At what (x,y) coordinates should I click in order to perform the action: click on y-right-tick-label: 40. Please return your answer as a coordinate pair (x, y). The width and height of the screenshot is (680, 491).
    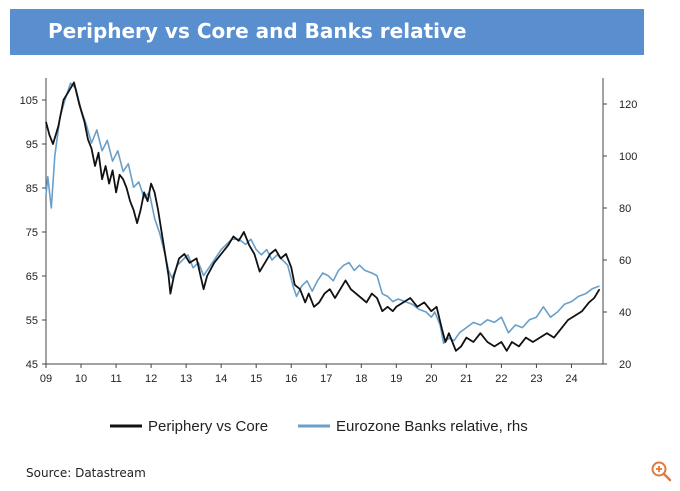
    Looking at the image, I should click on (625, 313).